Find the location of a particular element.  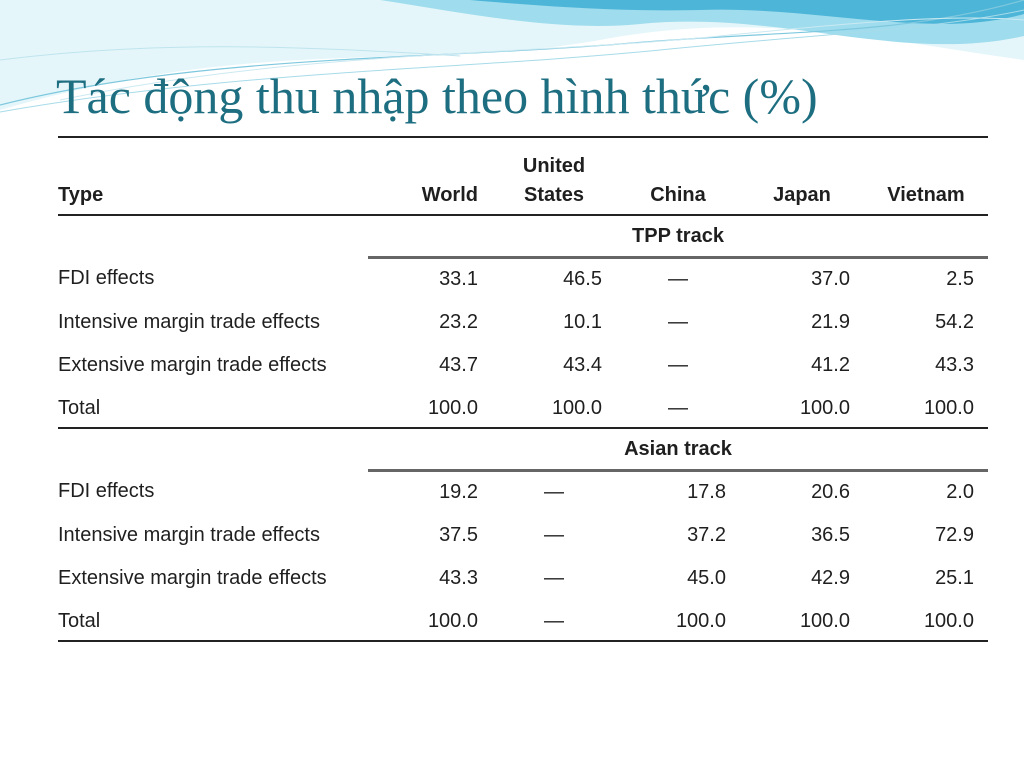

cell-vietnam: 54.2 is located at coordinates (954, 322).